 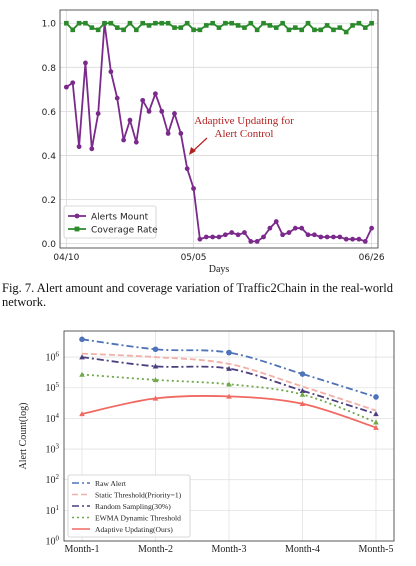 I want to click on legend-box, so click(x=129, y=506).